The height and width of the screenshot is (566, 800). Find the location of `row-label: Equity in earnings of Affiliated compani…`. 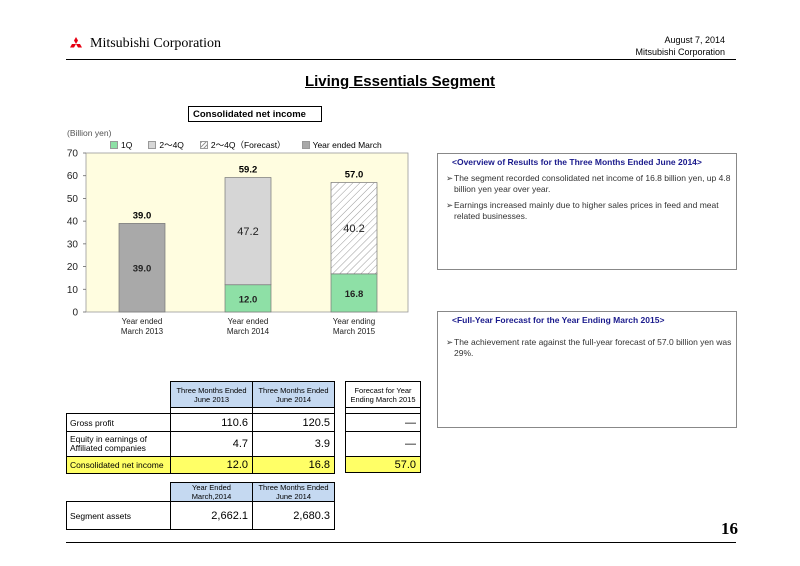

row-label: Equity in earnings of Affiliated compani… is located at coordinates (118, 444).